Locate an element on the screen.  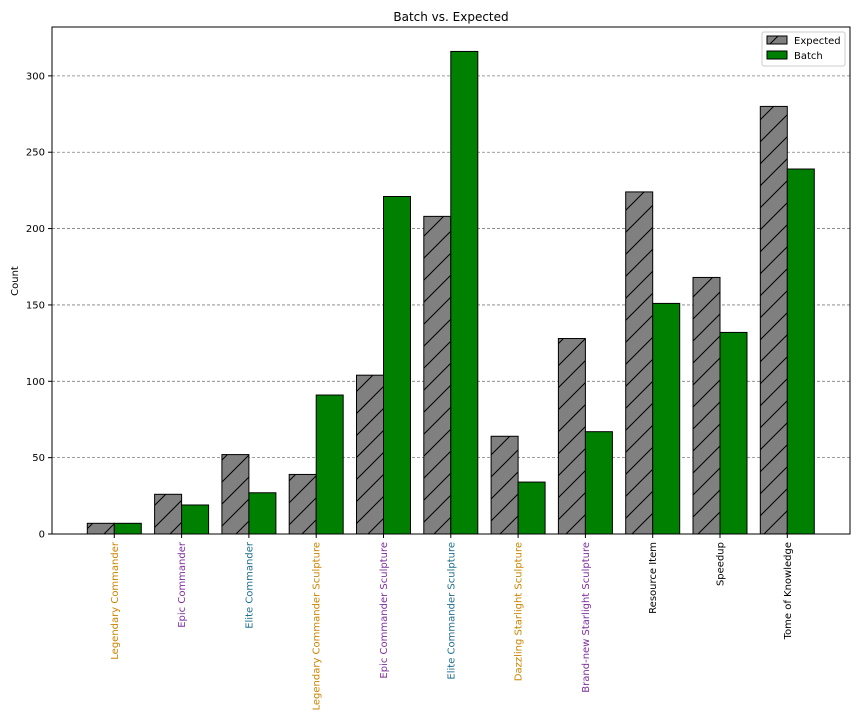
y-tick-label-0: 0 is located at coordinates (42, 535).